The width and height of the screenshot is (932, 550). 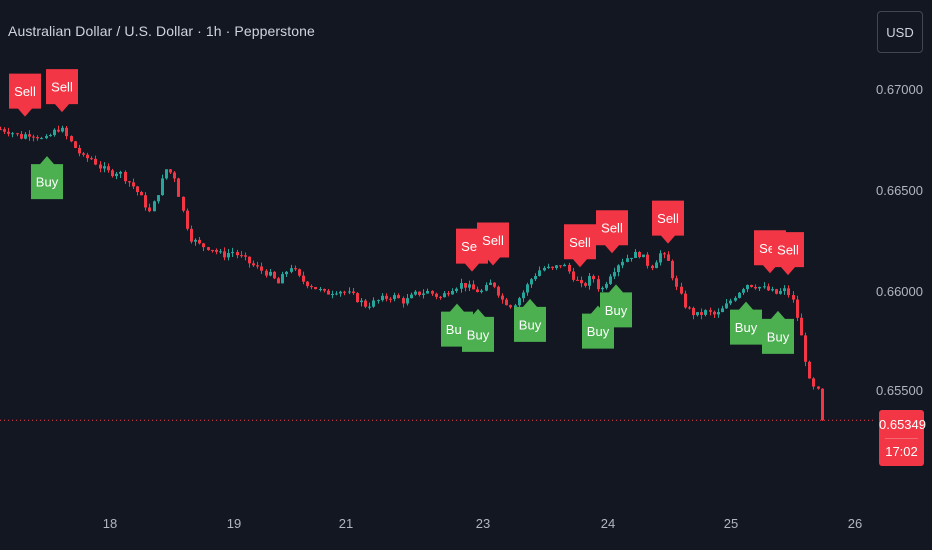 What do you see at coordinates (483, 523) in the screenshot?
I see `x-tick-label: 23` at bounding box center [483, 523].